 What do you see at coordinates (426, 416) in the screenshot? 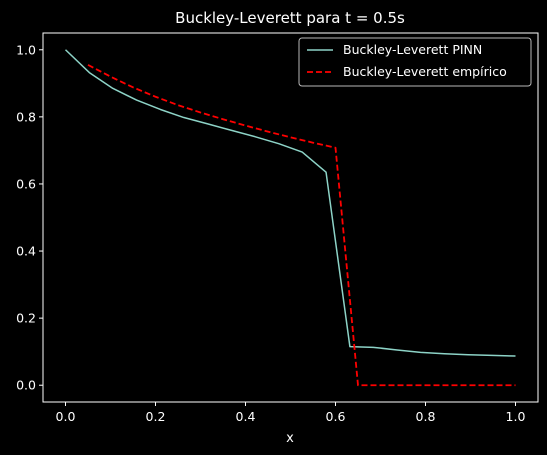
I see `x-tick-label: 0.8` at bounding box center [426, 416].